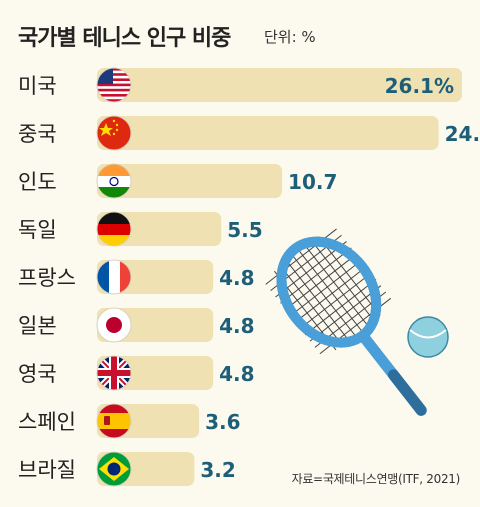  I want to click on chart-title: 국가별 테니스 인구 비중, so click(124, 38).